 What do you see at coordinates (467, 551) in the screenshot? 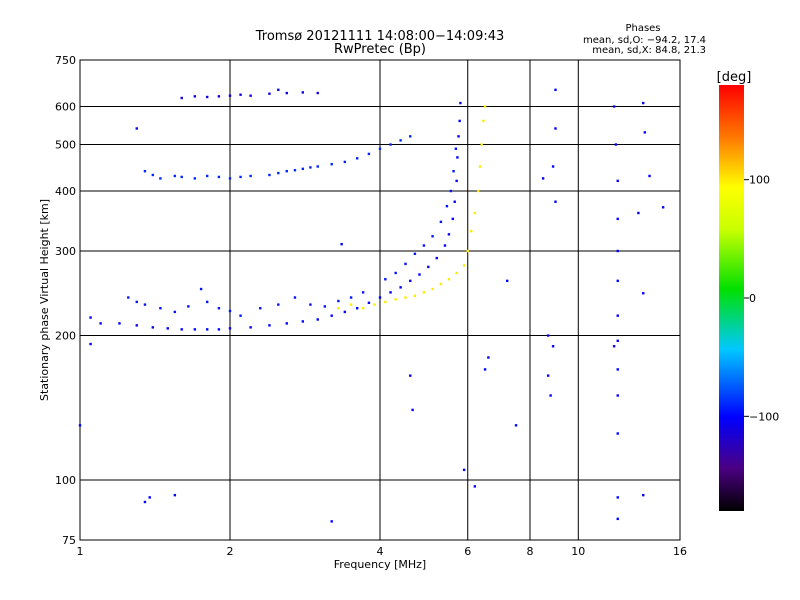
I see `x-tick-label: 6` at bounding box center [467, 551].